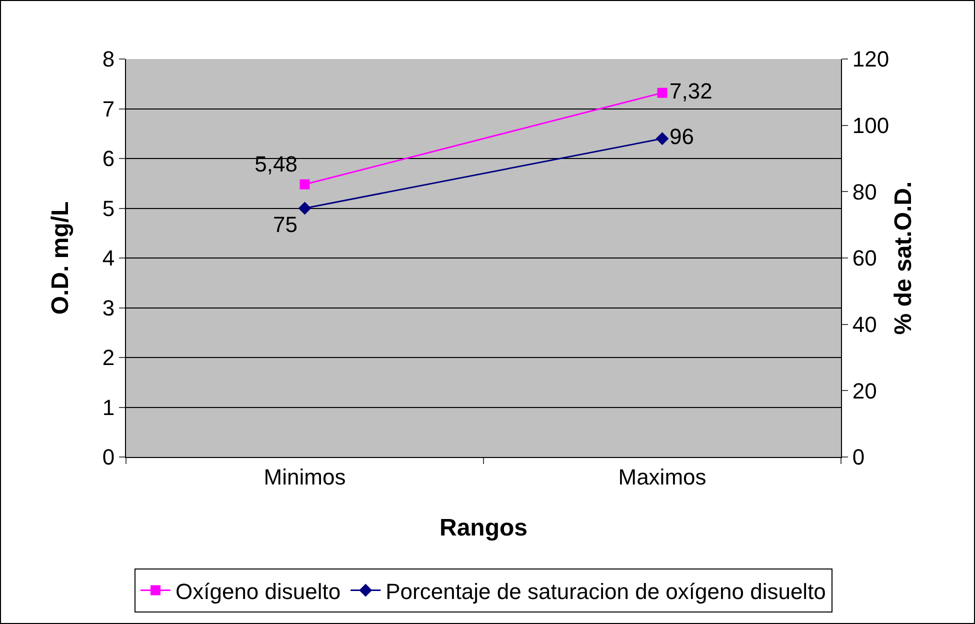 This screenshot has width=975, height=624. Describe the element at coordinates (60, 258) in the screenshot. I see `y-axis-title: O.D. mg/L` at that location.